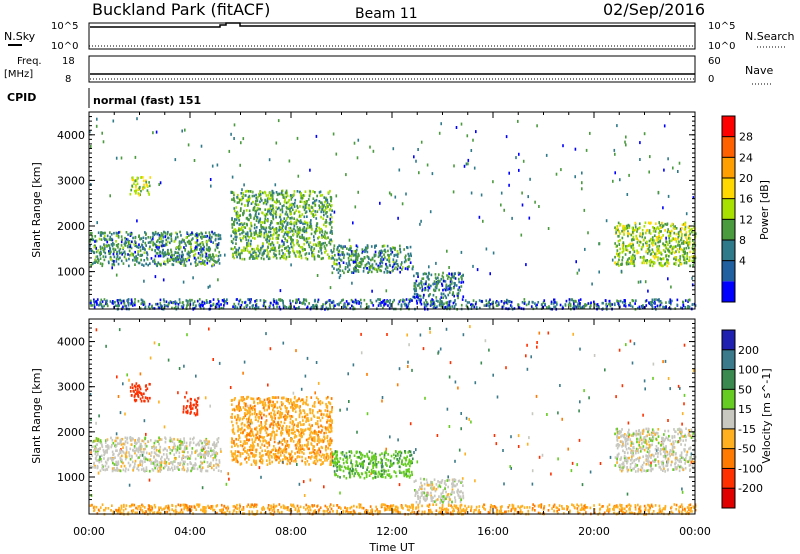 This screenshot has width=800, height=554. What do you see at coordinates (764, 210) in the screenshot?
I see `power-colorbar-label: Power [dB]` at bounding box center [764, 210].